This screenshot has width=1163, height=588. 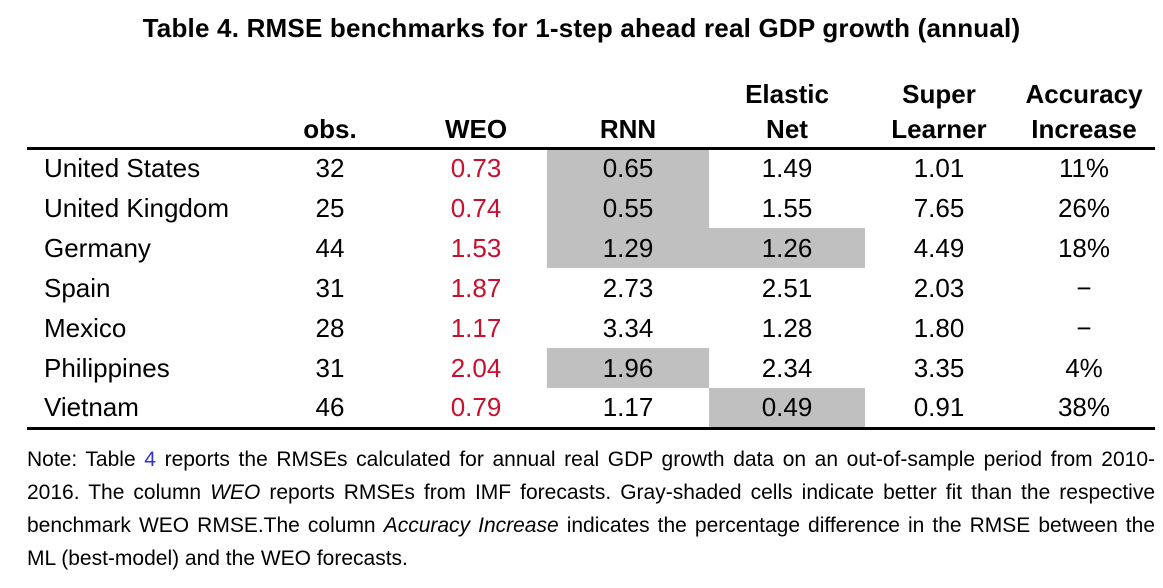 I want to click on header-cell-weo, so click(x=476, y=94).